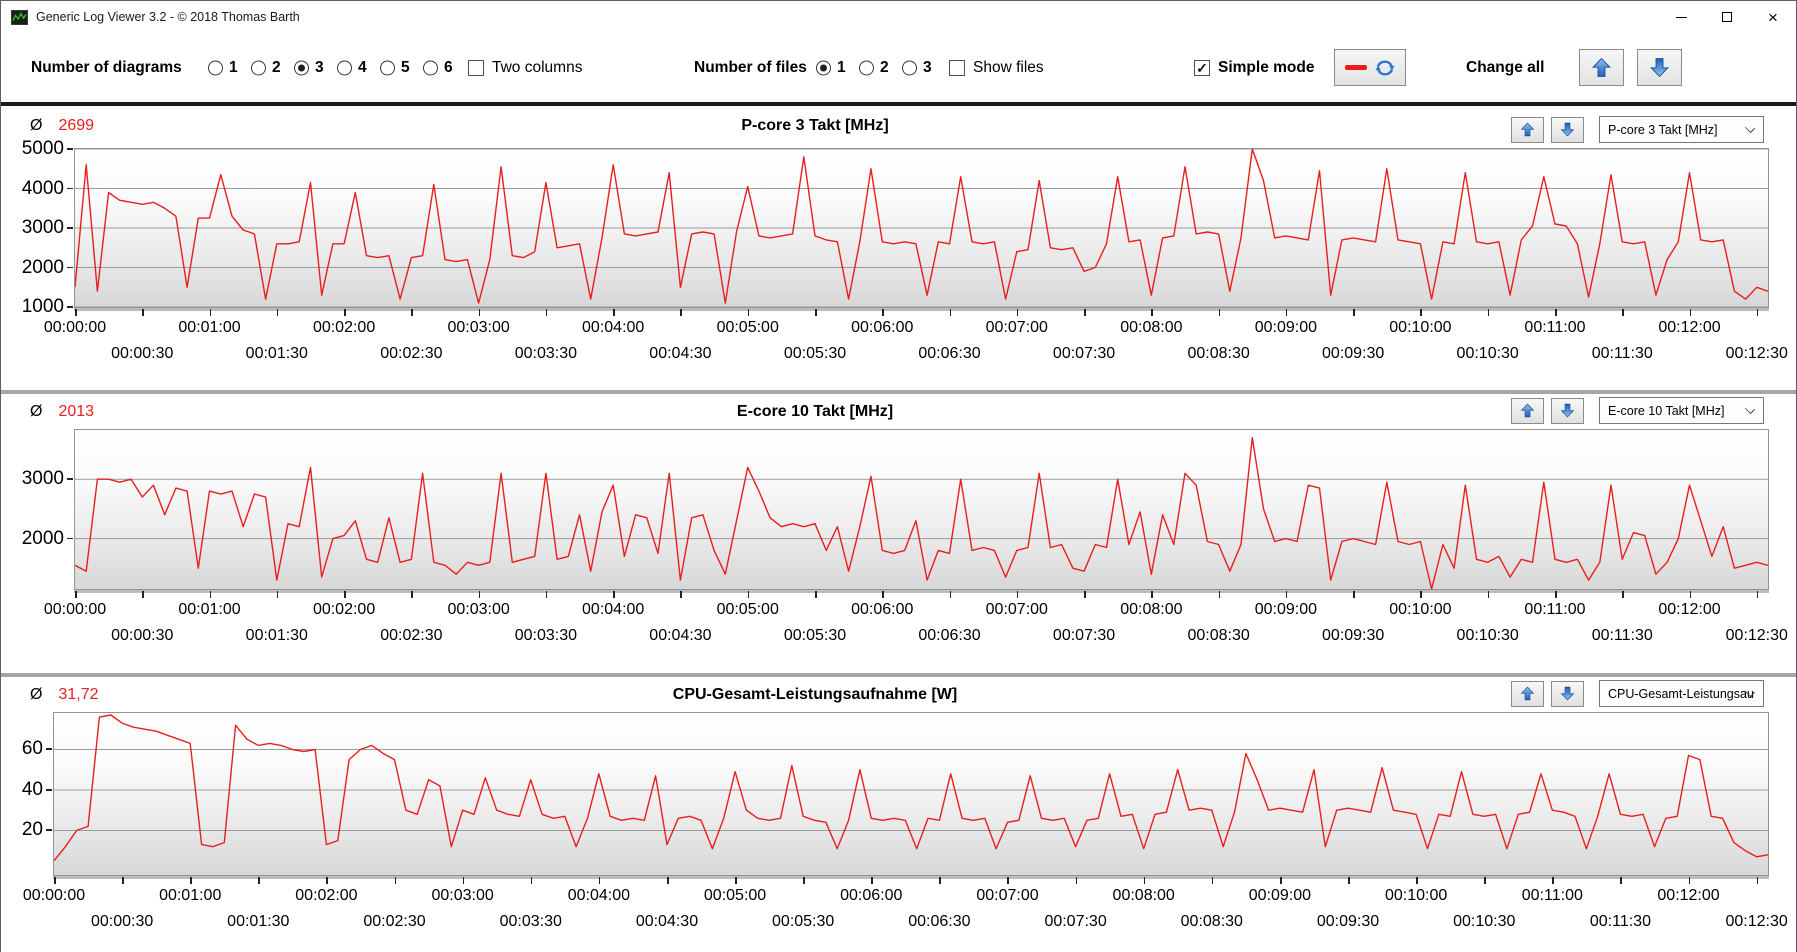  I want to click on separator, so click(898, 392).